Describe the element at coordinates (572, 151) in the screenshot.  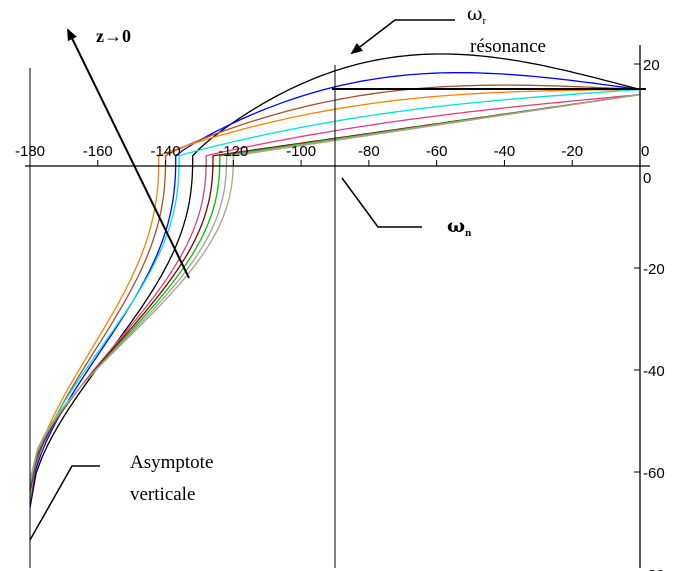
I see `x-tick-label: -20` at that location.